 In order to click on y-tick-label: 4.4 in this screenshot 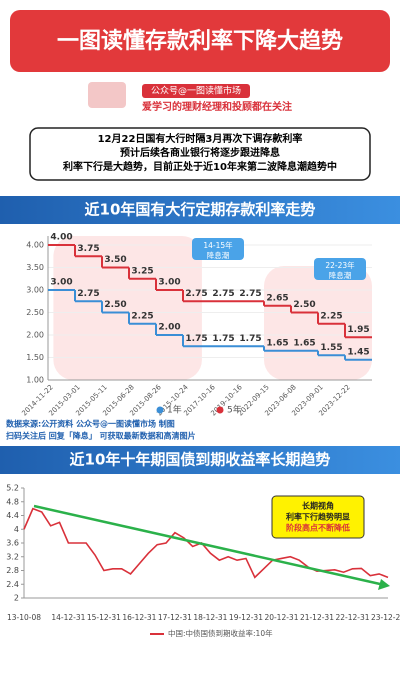, I will do `click(12, 515)`.